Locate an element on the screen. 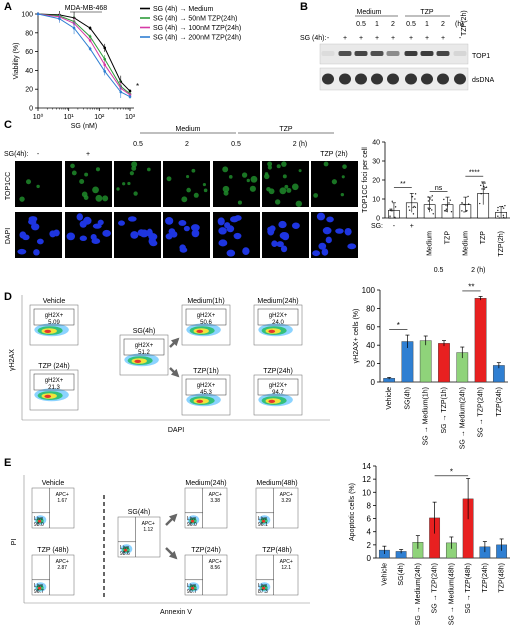  y-tick-label: 100 is located at coordinates (369, 290).